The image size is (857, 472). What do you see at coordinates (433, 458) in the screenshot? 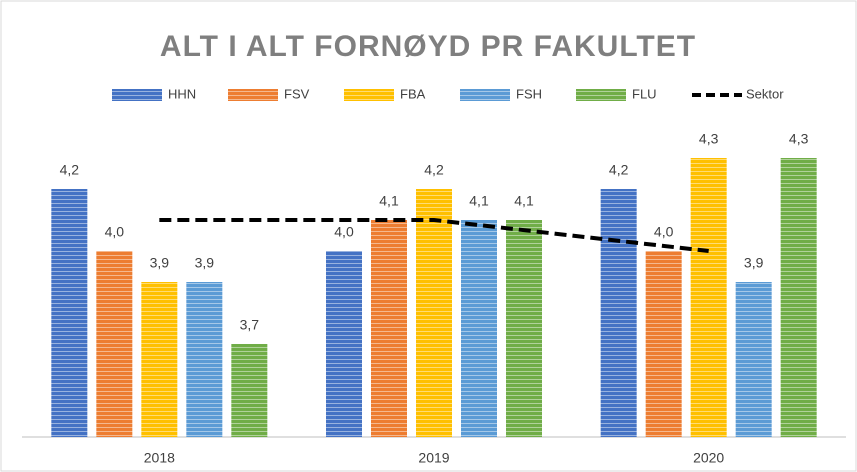
I see `x-tick-label: 2019` at bounding box center [433, 458].